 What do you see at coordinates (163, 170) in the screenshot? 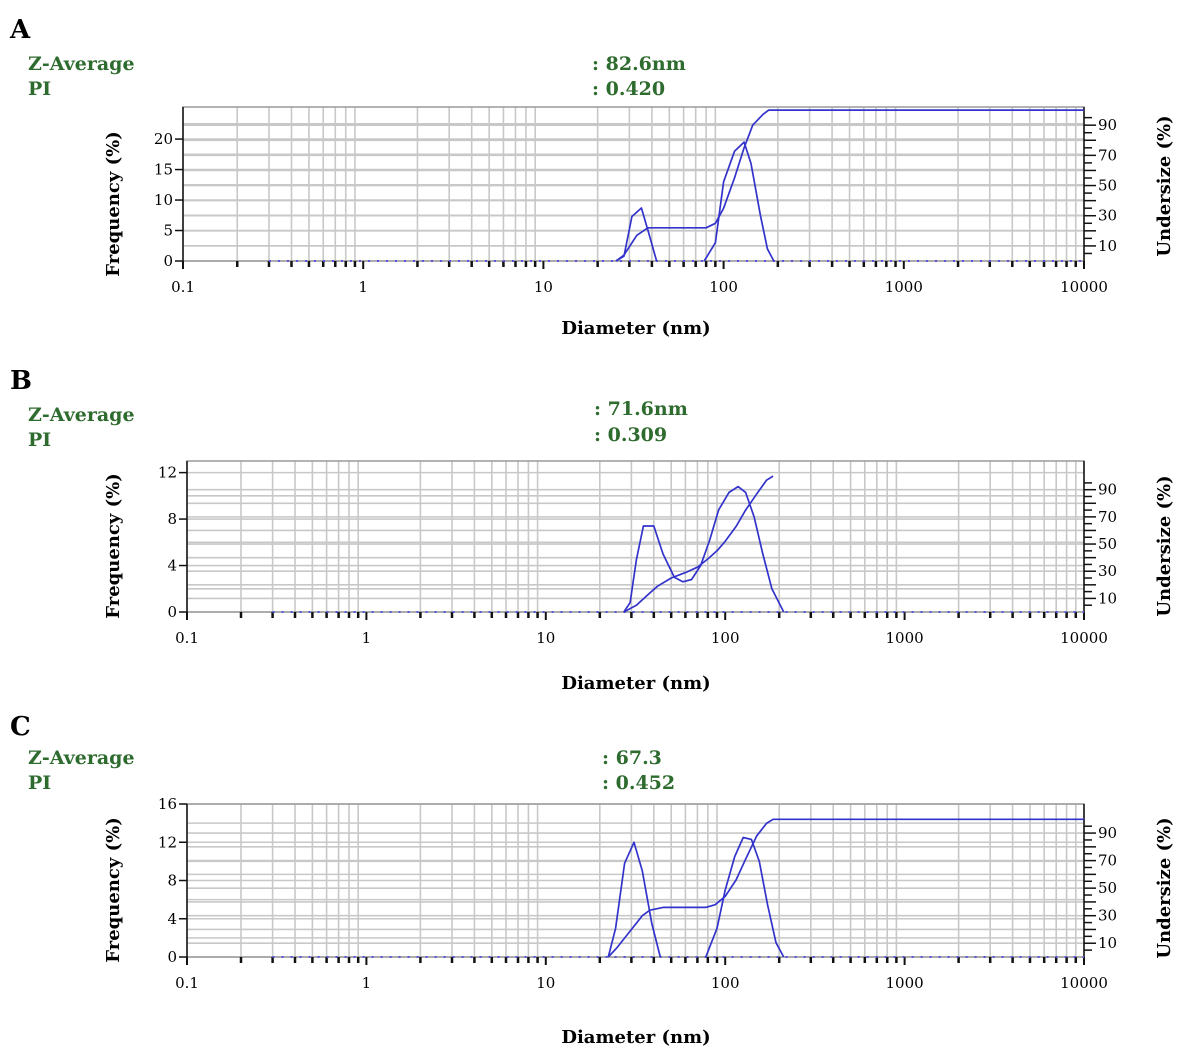
I see `y-left-tick-label: 15` at bounding box center [163, 170].